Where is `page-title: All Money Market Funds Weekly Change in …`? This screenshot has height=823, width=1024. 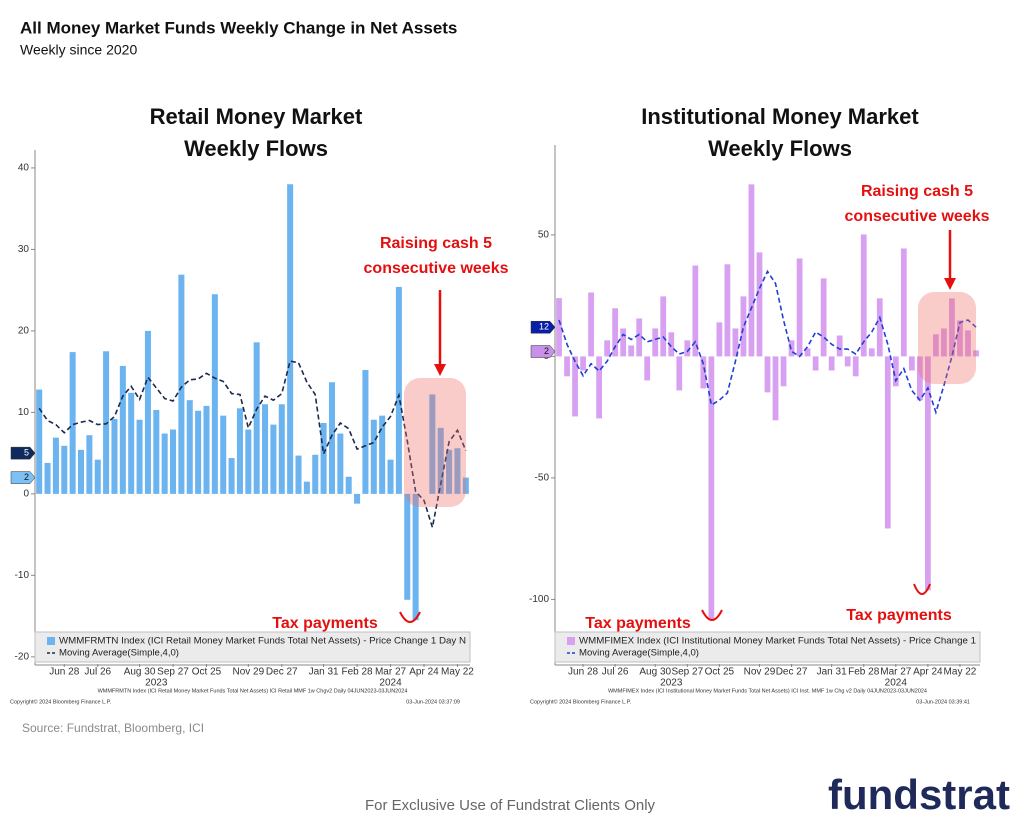 page-title: All Money Market Funds Weekly Change in … is located at coordinates (238, 27).